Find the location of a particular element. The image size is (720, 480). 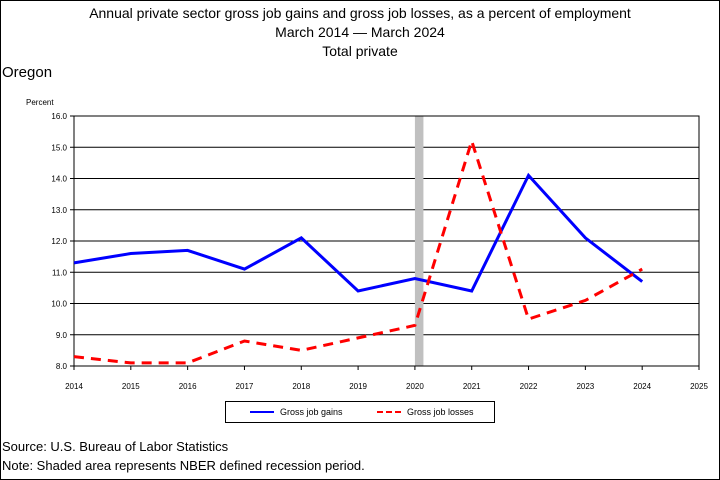

x-tick-label: 2014 is located at coordinates (74, 386).